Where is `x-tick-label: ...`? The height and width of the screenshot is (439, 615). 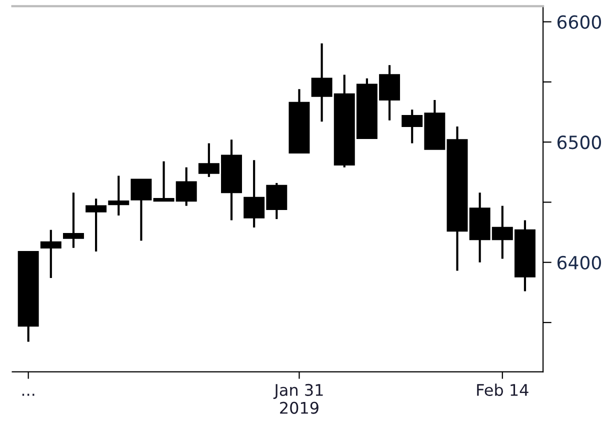 x-tick-label: ... is located at coordinates (28, 395).